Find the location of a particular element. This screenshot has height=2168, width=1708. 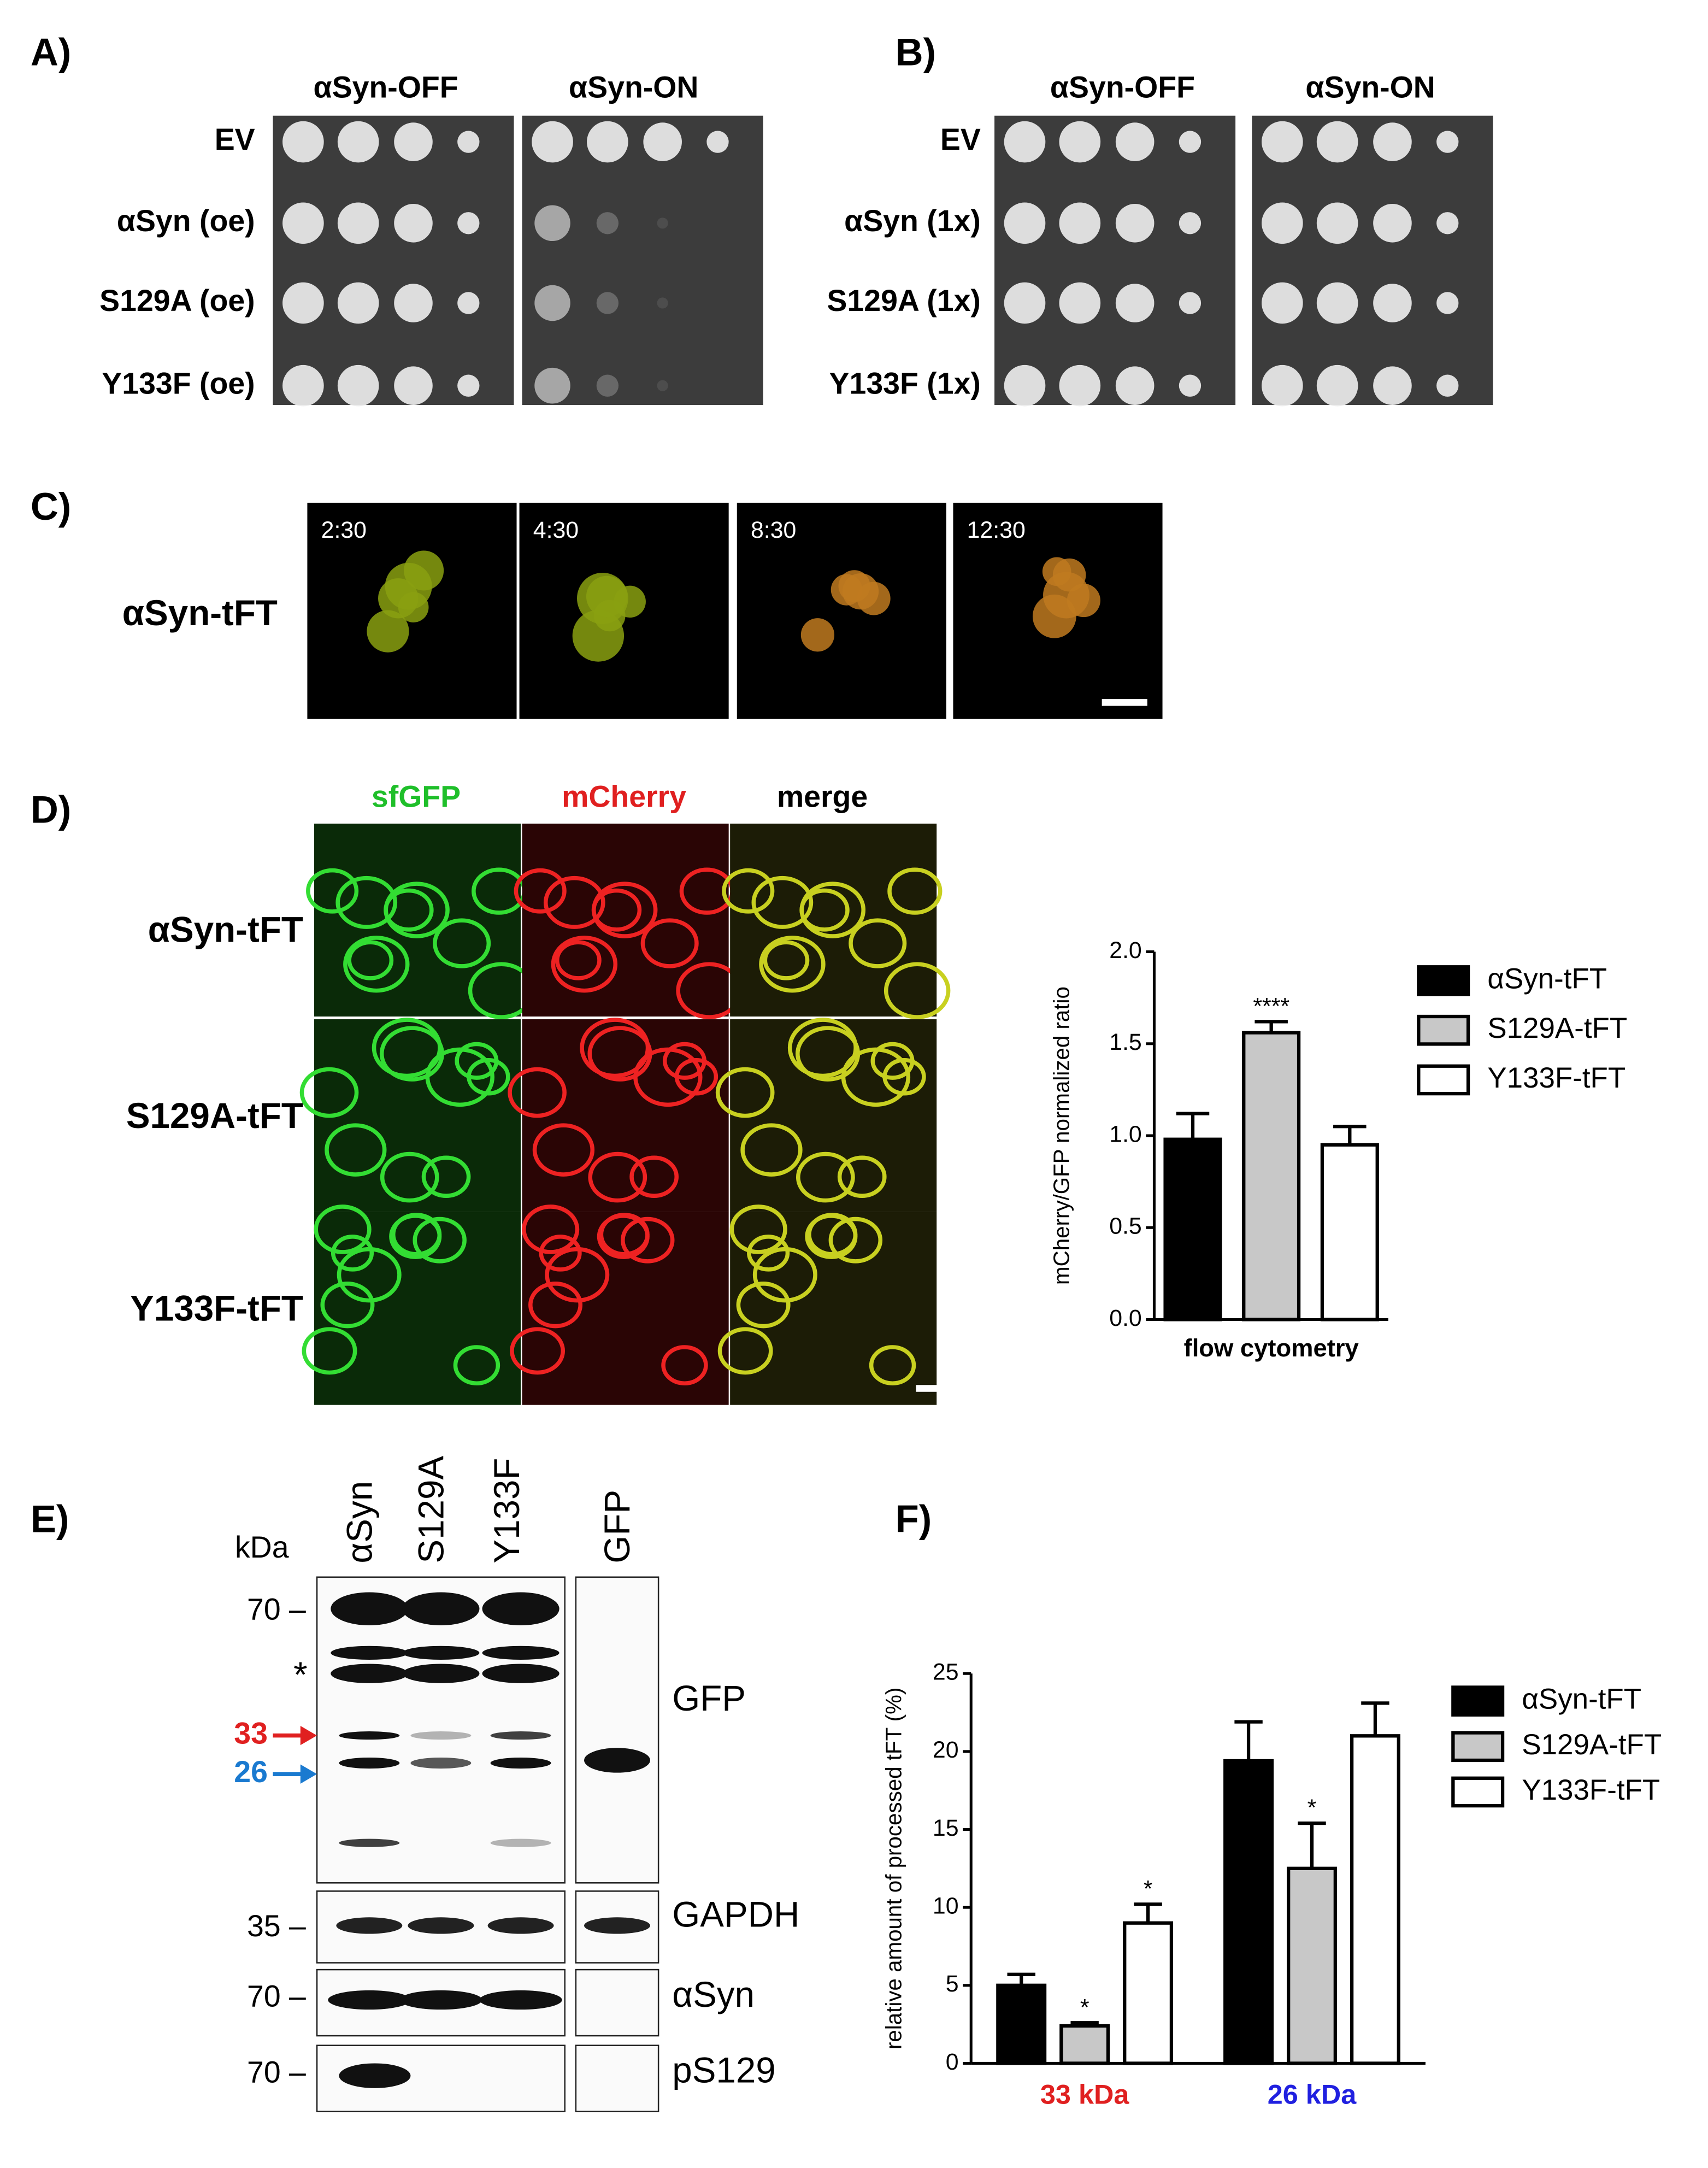

channel-header: mCherry is located at coordinates (624, 796).